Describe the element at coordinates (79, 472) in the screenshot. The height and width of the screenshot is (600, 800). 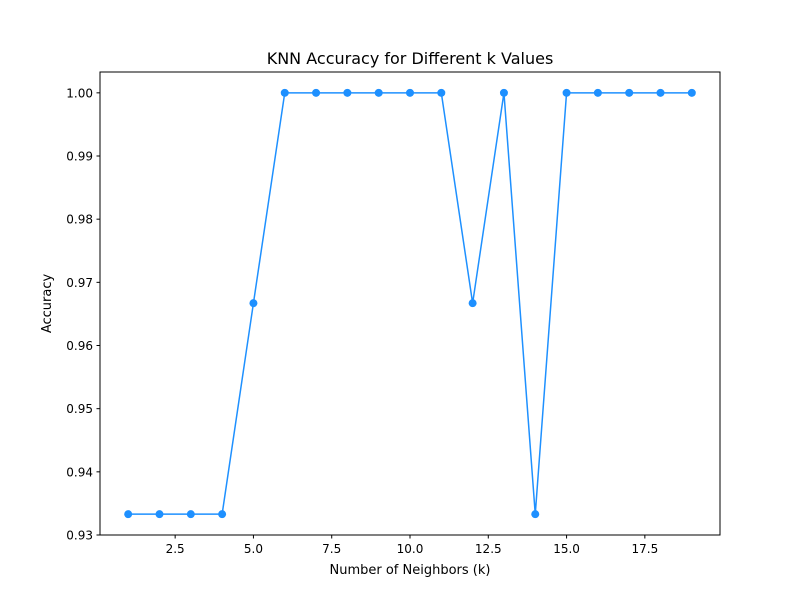
I see `y-tick-label: 0.94` at that location.